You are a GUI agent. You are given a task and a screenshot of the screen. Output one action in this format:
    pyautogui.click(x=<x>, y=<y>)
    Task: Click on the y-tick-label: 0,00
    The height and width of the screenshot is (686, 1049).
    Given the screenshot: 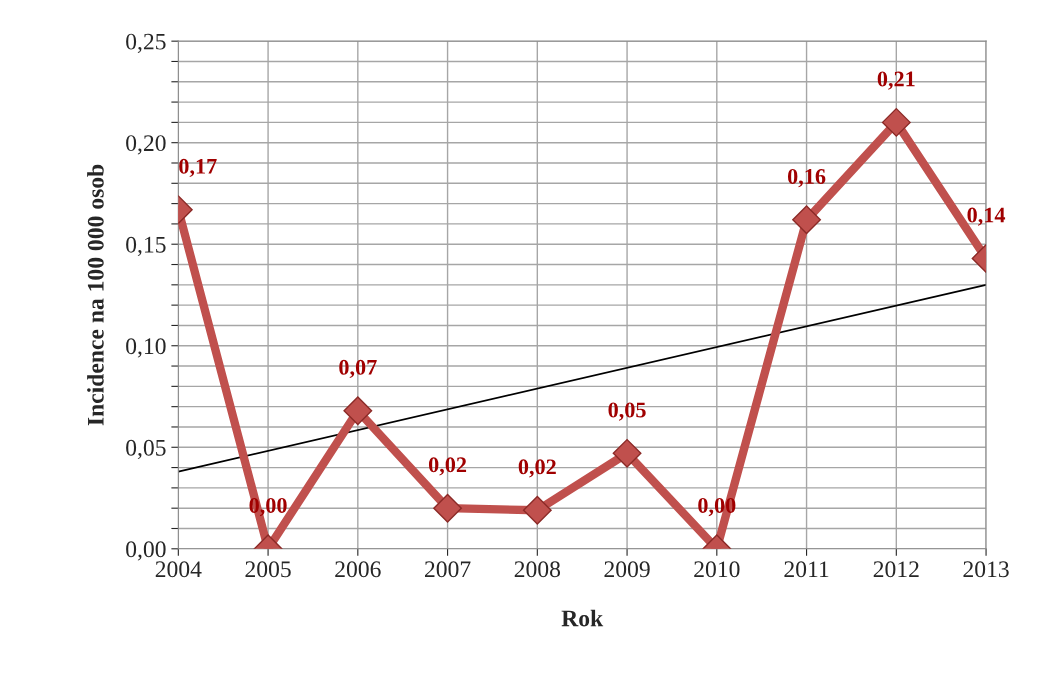 What is the action you would take?
    pyautogui.click(x=146, y=551)
    